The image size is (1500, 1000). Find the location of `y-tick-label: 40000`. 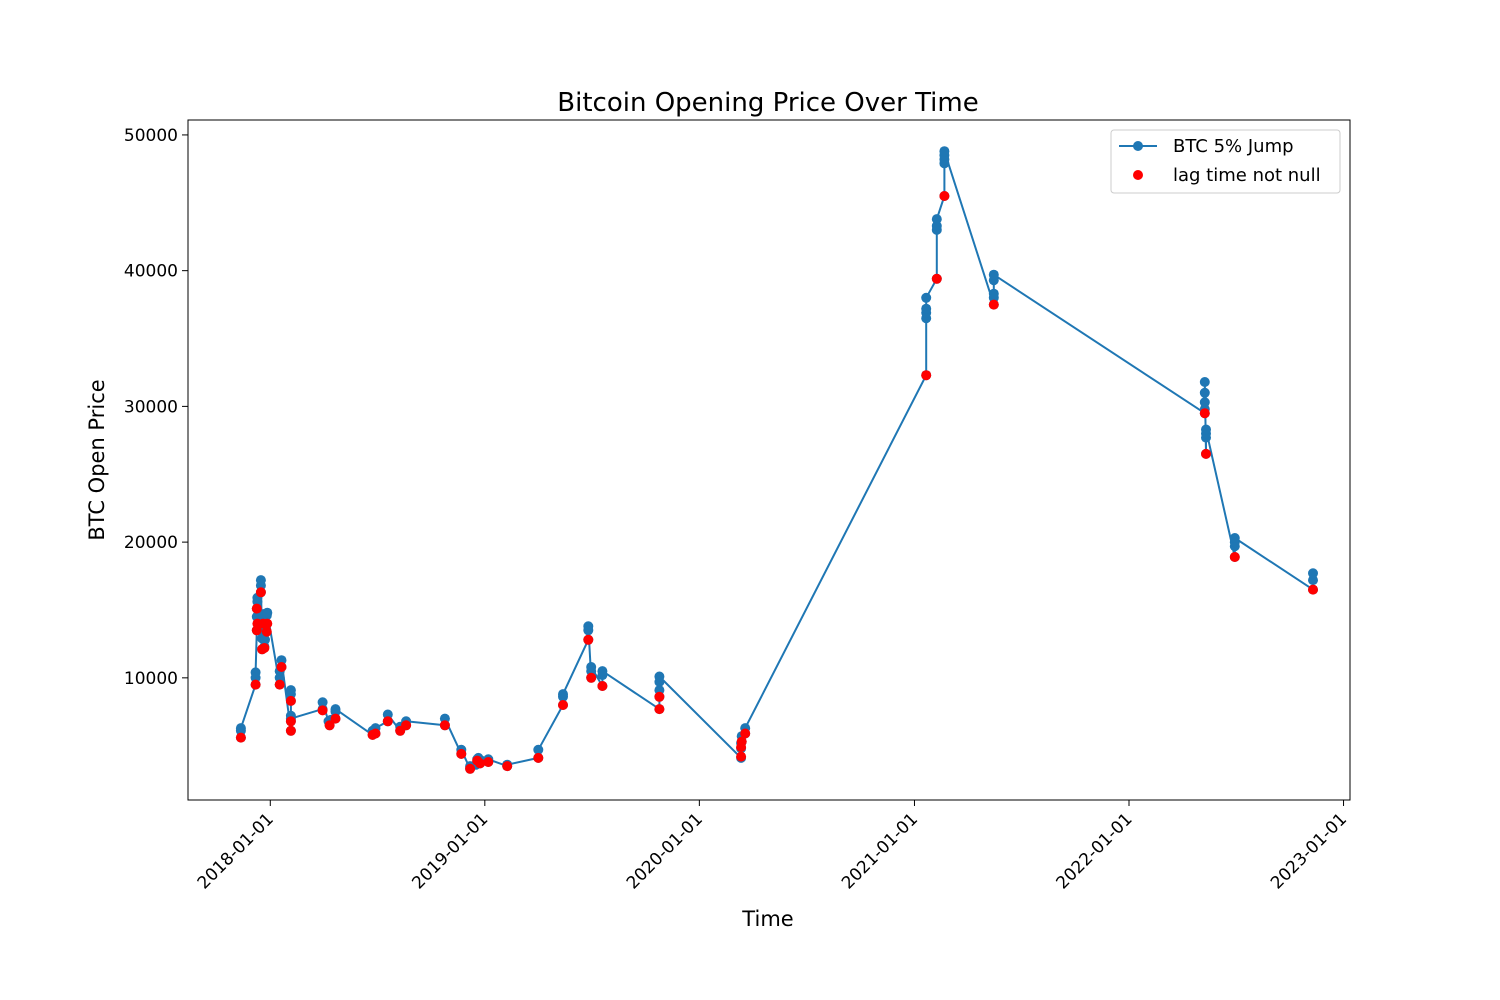

y-tick-label: 40000 is located at coordinates (151, 272).